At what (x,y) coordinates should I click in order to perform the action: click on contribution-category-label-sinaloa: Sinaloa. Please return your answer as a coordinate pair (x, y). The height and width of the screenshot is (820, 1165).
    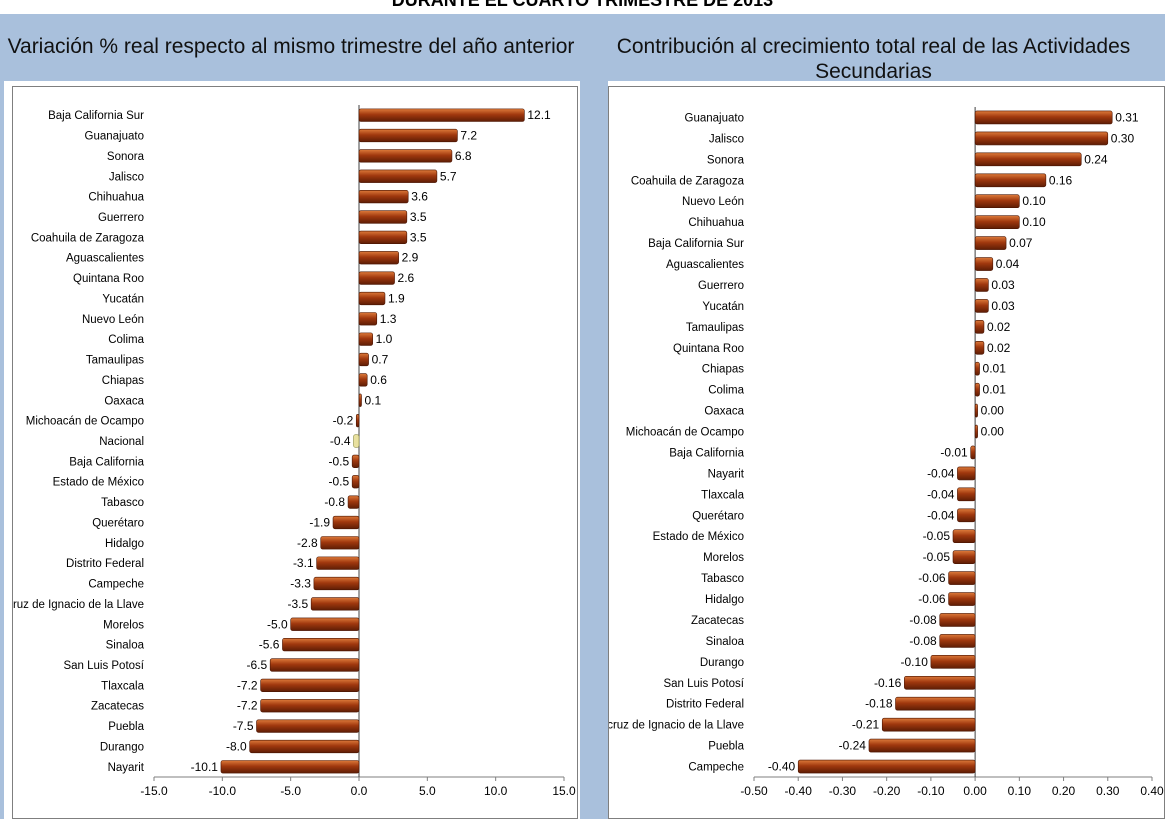
    Looking at the image, I should click on (725, 642).